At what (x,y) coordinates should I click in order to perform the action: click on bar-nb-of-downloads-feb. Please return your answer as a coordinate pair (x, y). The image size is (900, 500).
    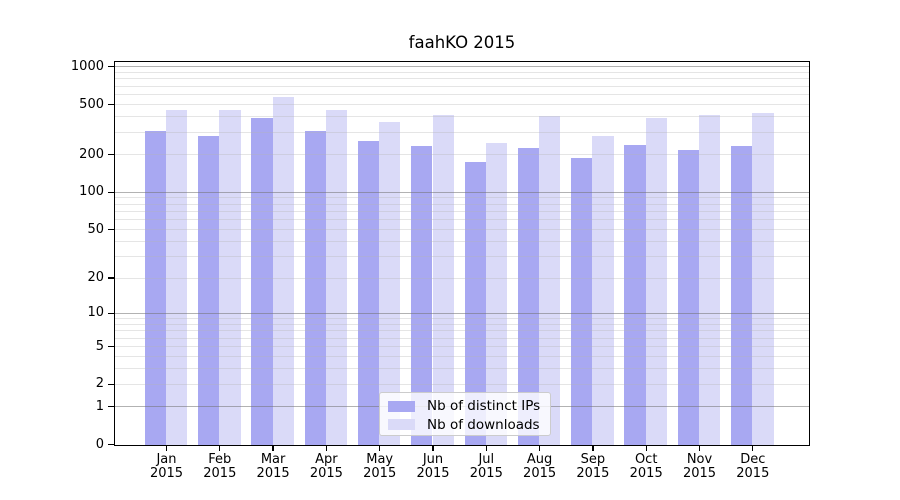
    Looking at the image, I should click on (230, 277).